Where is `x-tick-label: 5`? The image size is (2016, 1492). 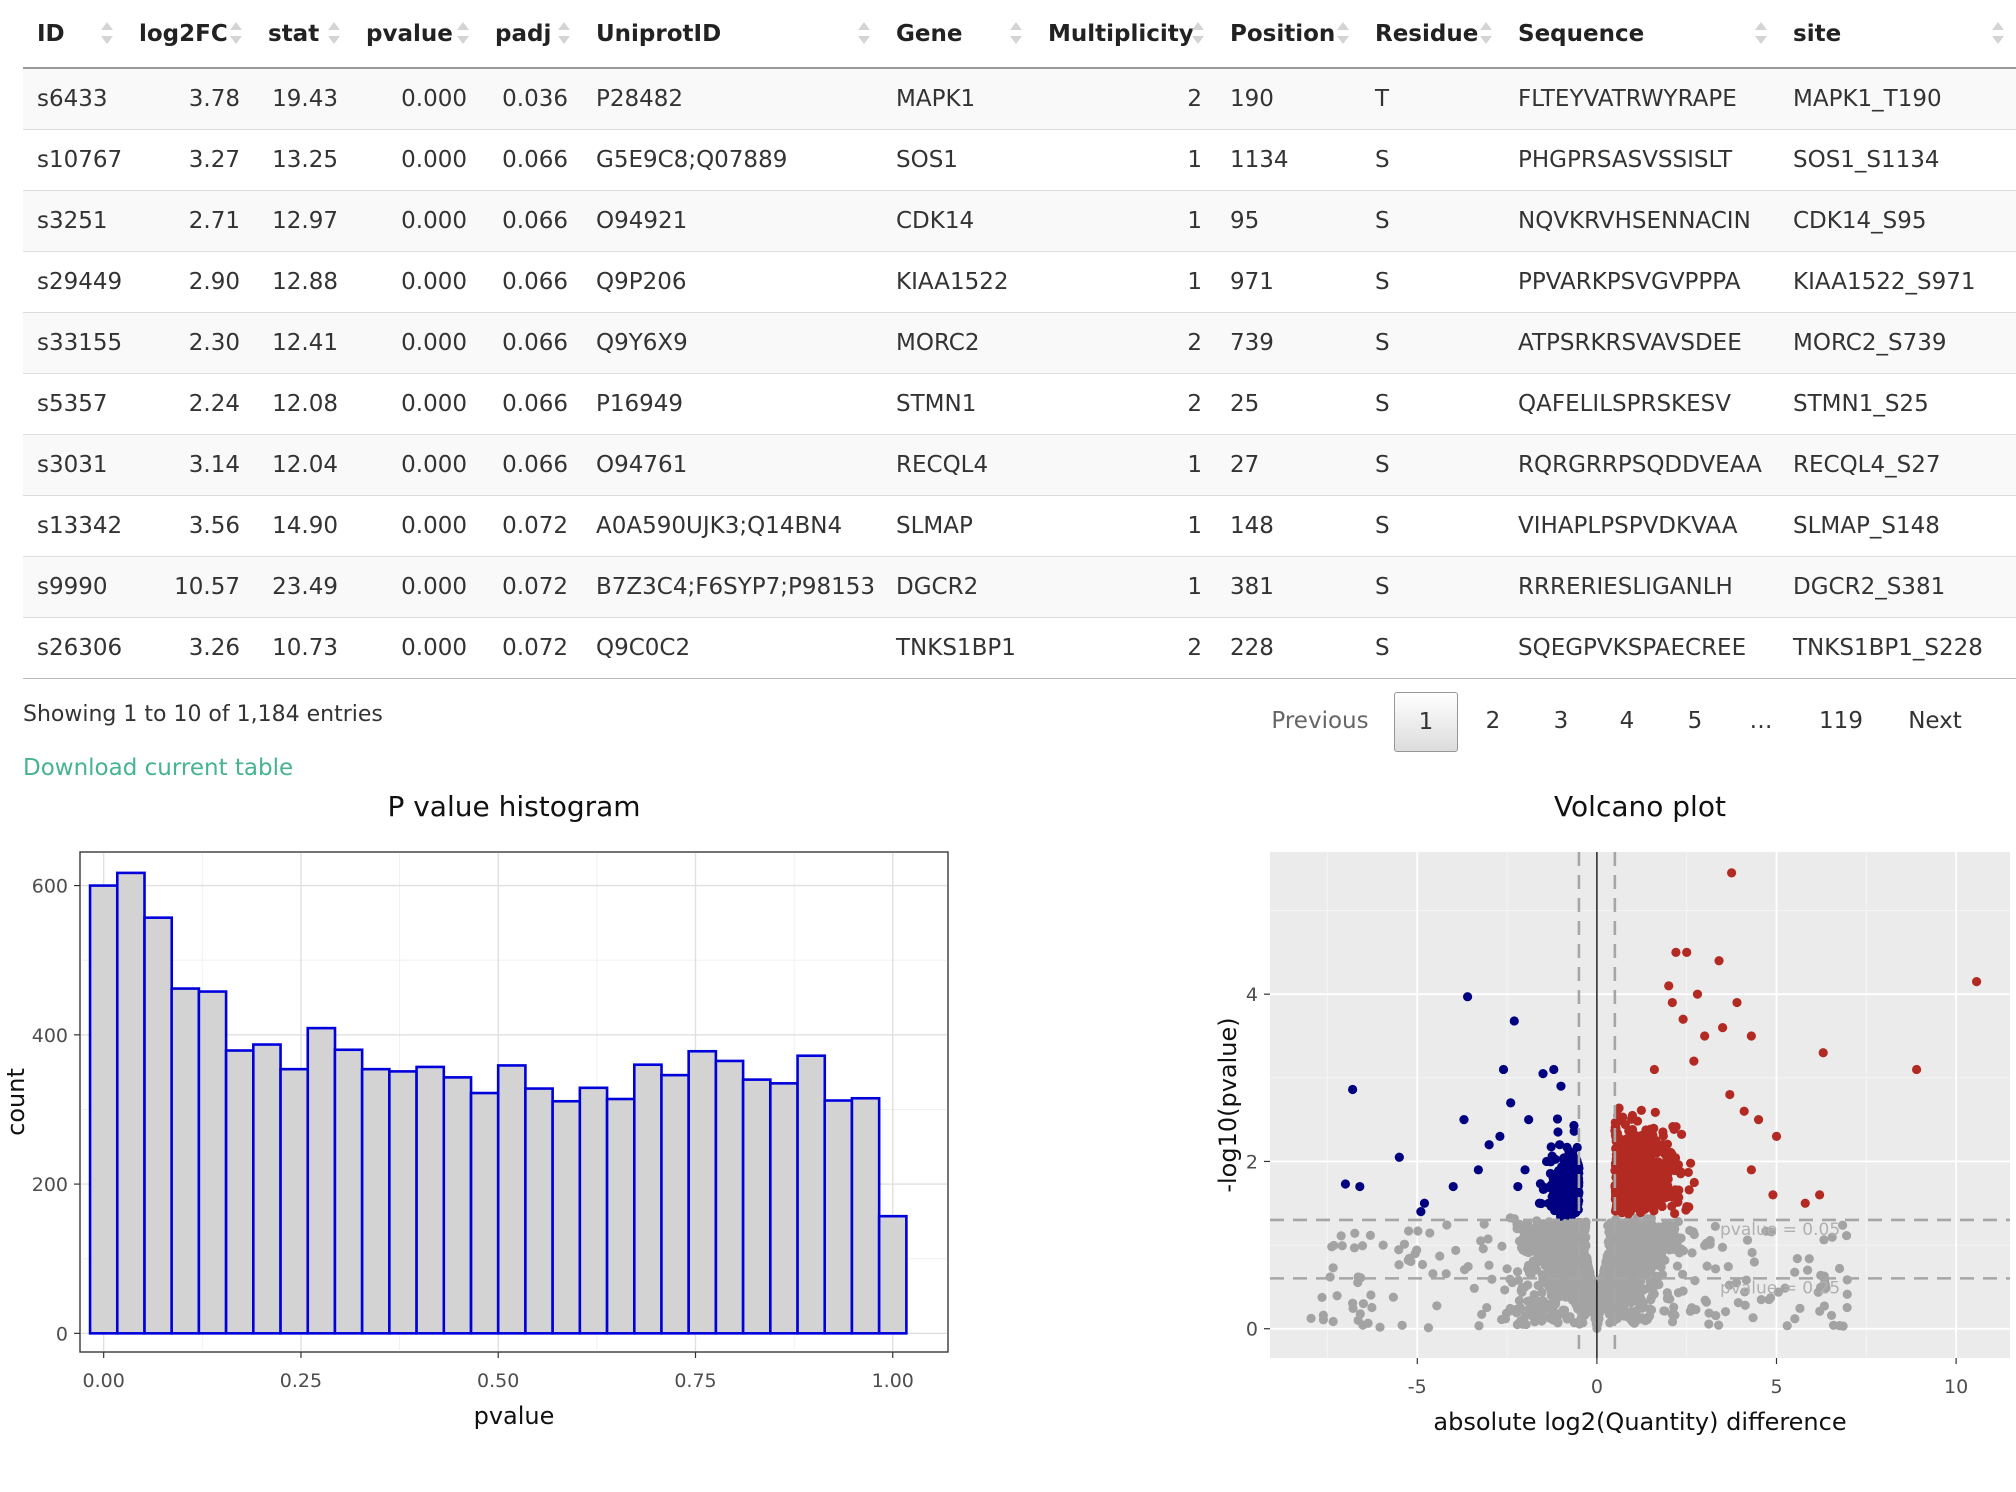
x-tick-label: 5 is located at coordinates (1776, 1387).